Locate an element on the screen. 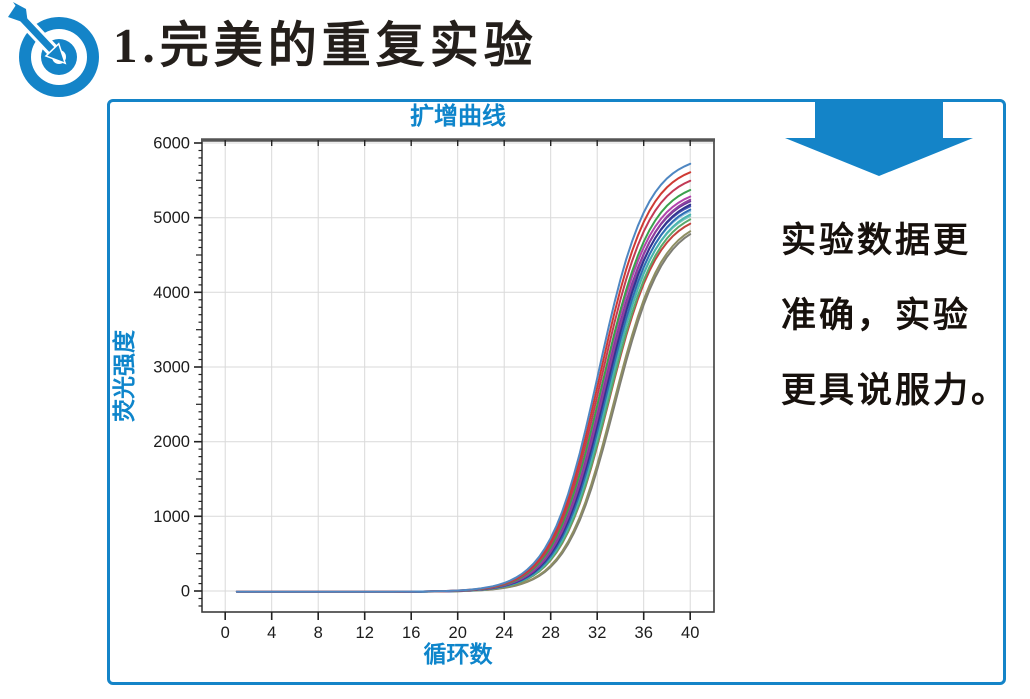  annotation-line-1: 实验数据更 is located at coordinates (876, 240).